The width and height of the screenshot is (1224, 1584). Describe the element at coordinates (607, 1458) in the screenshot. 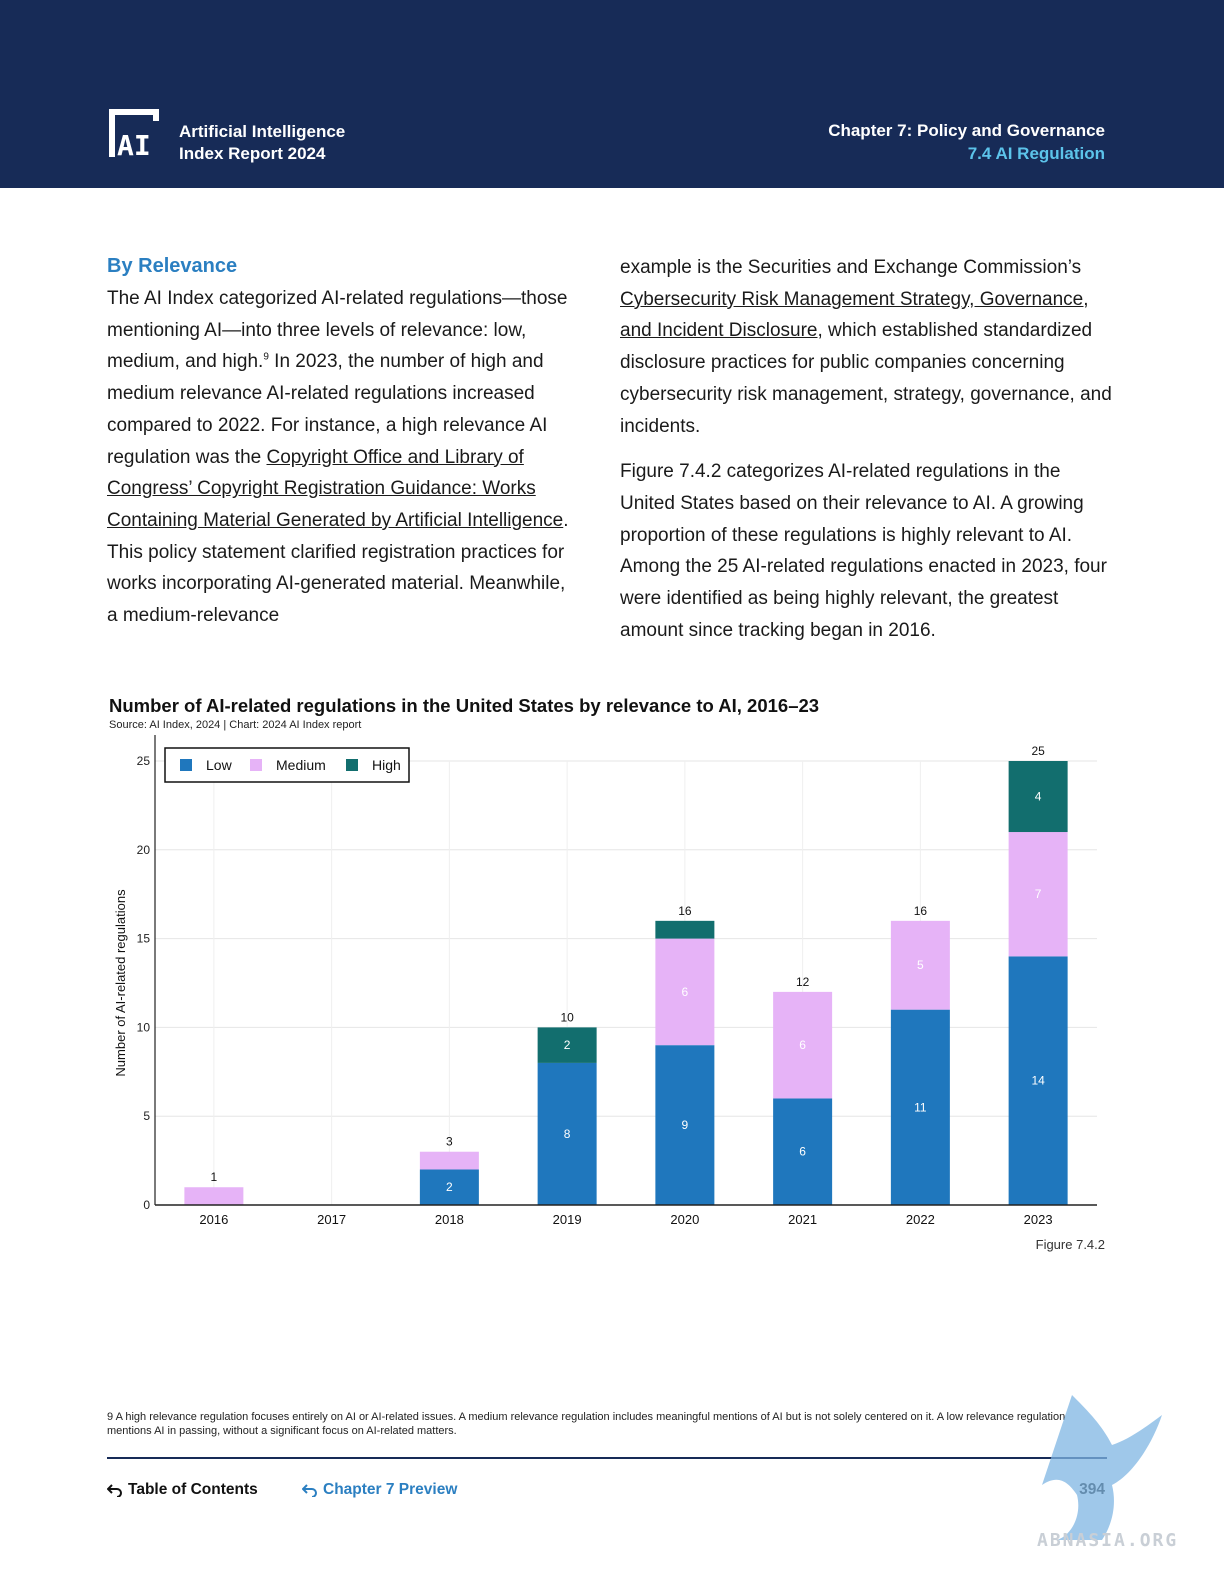

I see `footer-divider` at that location.